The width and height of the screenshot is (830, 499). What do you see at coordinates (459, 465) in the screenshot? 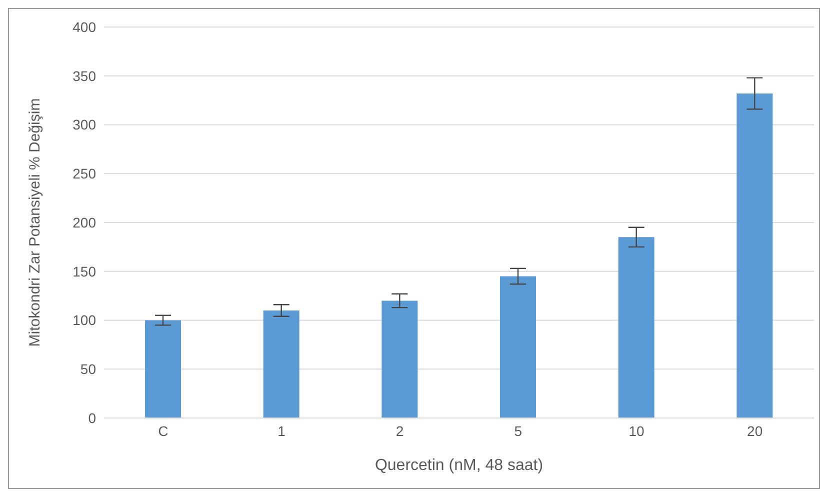
I see `x-axis-title: Quercetin (nM, 48 saat)` at bounding box center [459, 465].